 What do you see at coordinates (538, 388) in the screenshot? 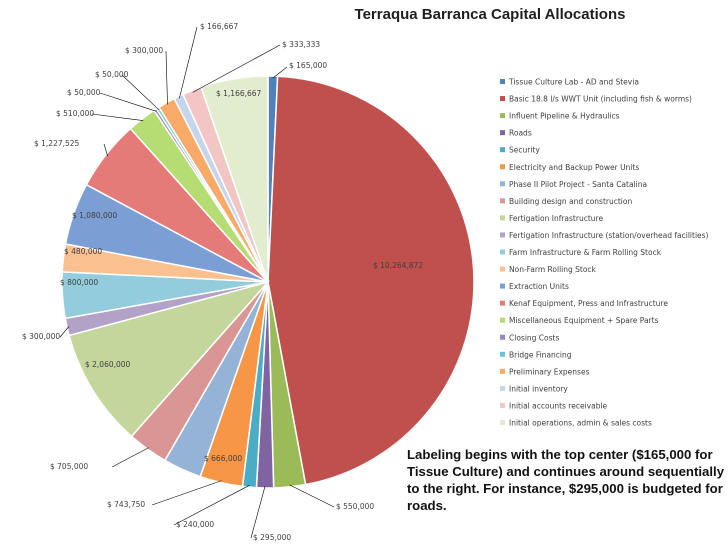
I see `legend-label: Initial inventory` at bounding box center [538, 388].